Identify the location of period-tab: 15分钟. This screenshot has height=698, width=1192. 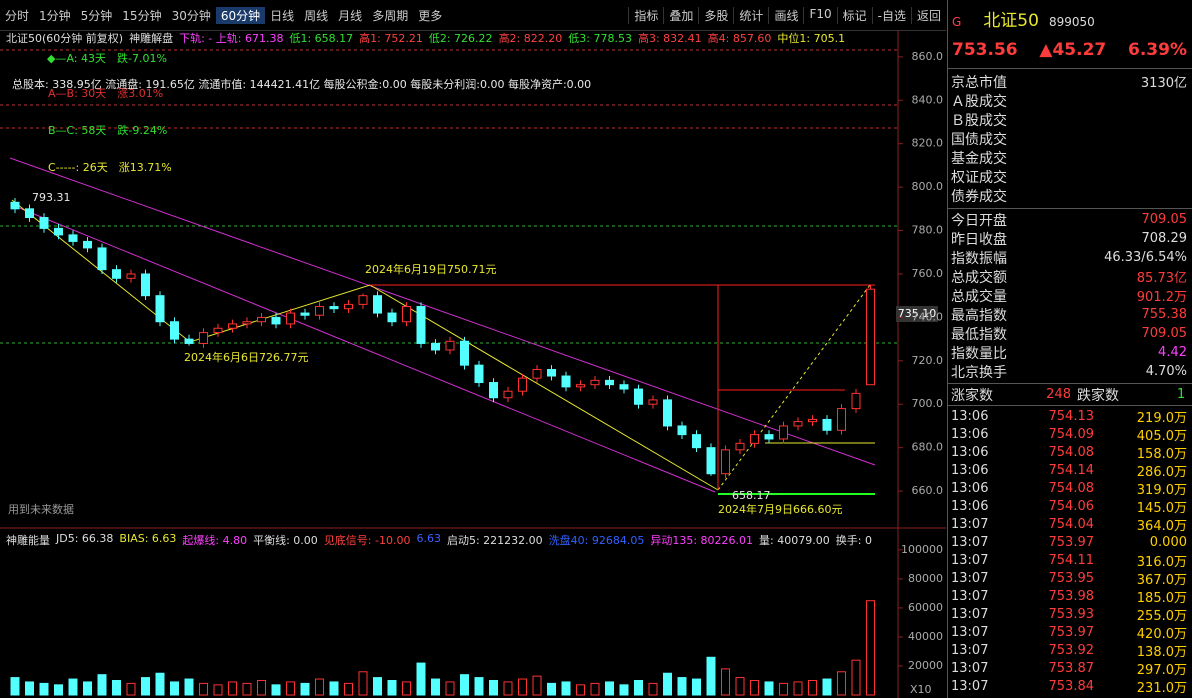
(142, 15).